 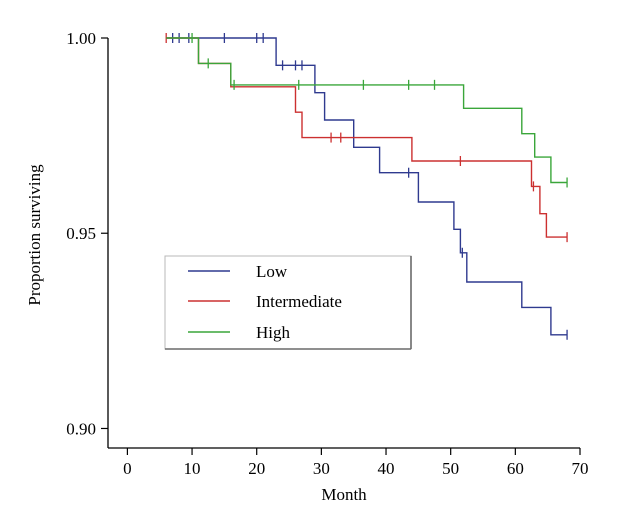 What do you see at coordinates (580, 468) in the screenshot?
I see `x-tick-label: 70` at bounding box center [580, 468].